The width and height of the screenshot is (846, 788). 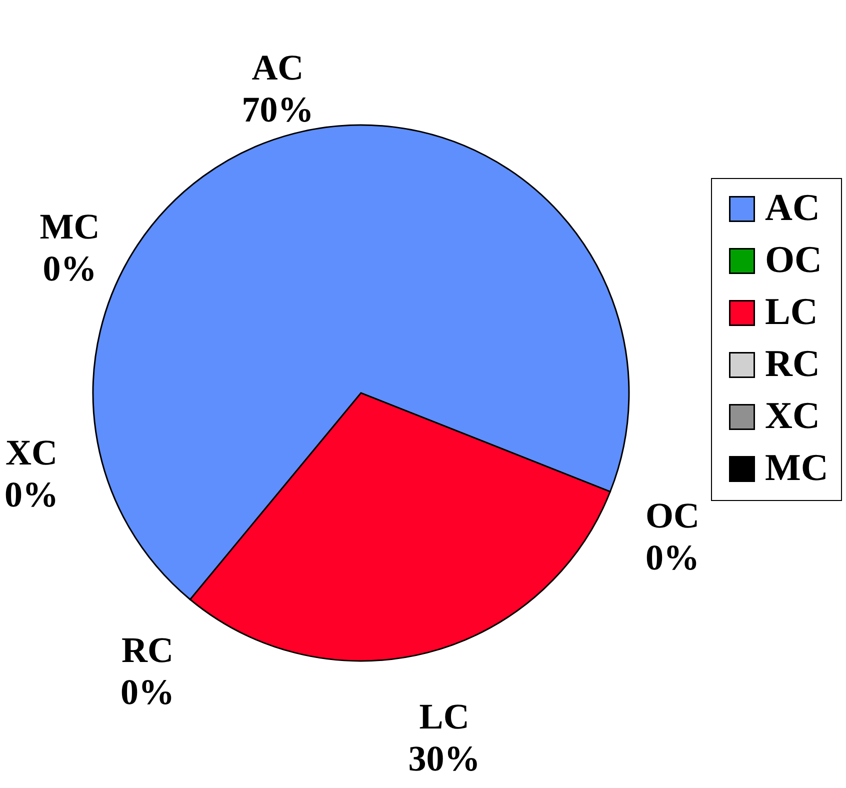 I want to click on legend-label: MC, so click(x=796, y=468).